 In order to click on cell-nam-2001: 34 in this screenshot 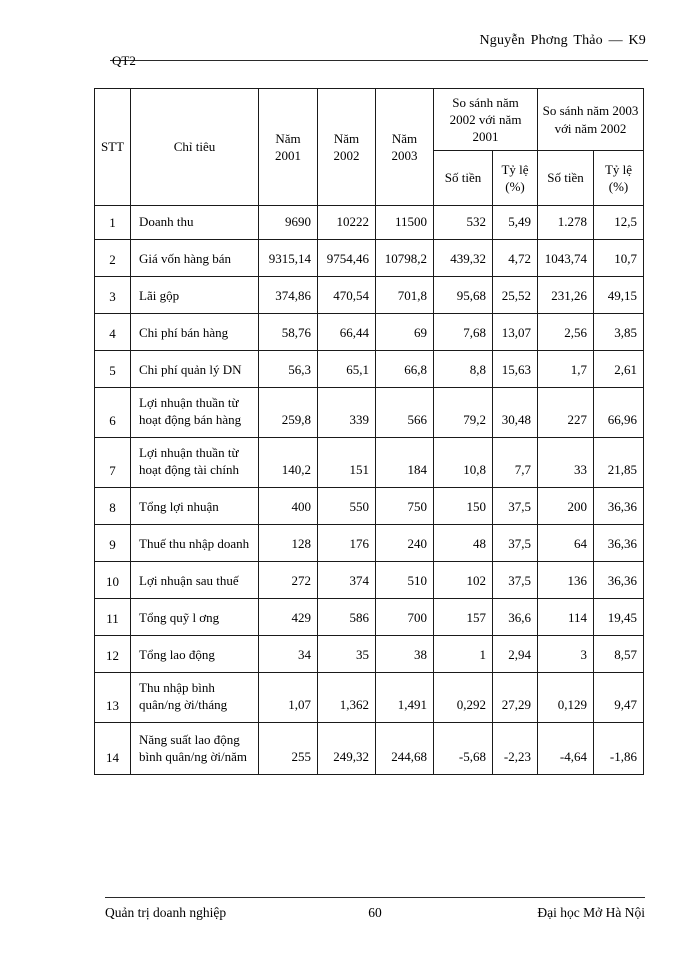, I will do `click(288, 654)`.